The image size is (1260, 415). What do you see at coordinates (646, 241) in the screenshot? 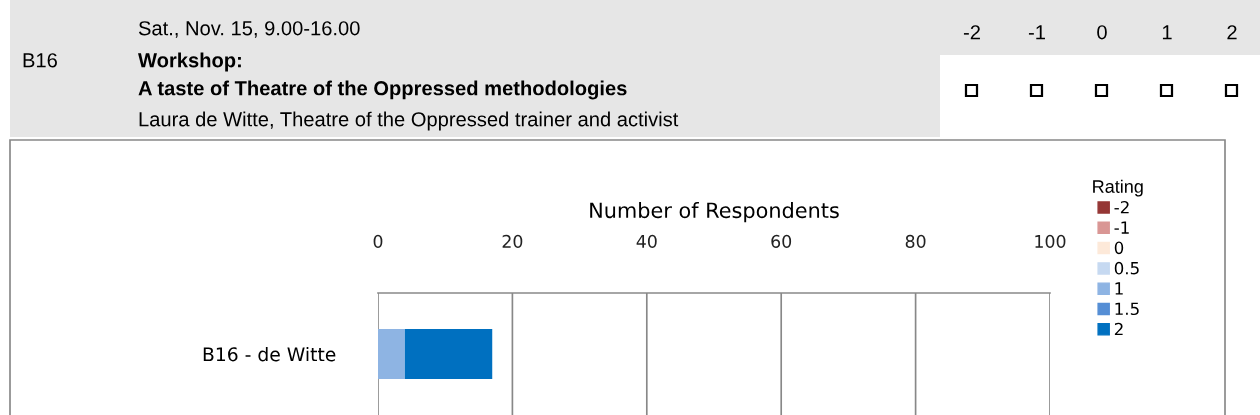
I see `x-tick-label: 40` at bounding box center [646, 241].